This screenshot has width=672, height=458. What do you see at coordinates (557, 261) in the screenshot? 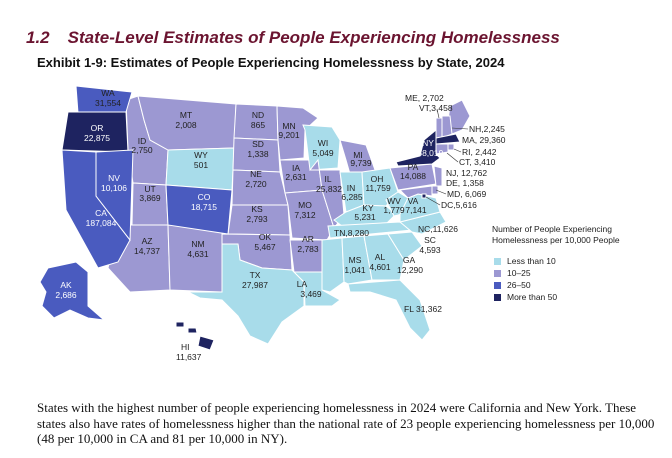
I see `legend-item: Less than 10` at bounding box center [557, 261].